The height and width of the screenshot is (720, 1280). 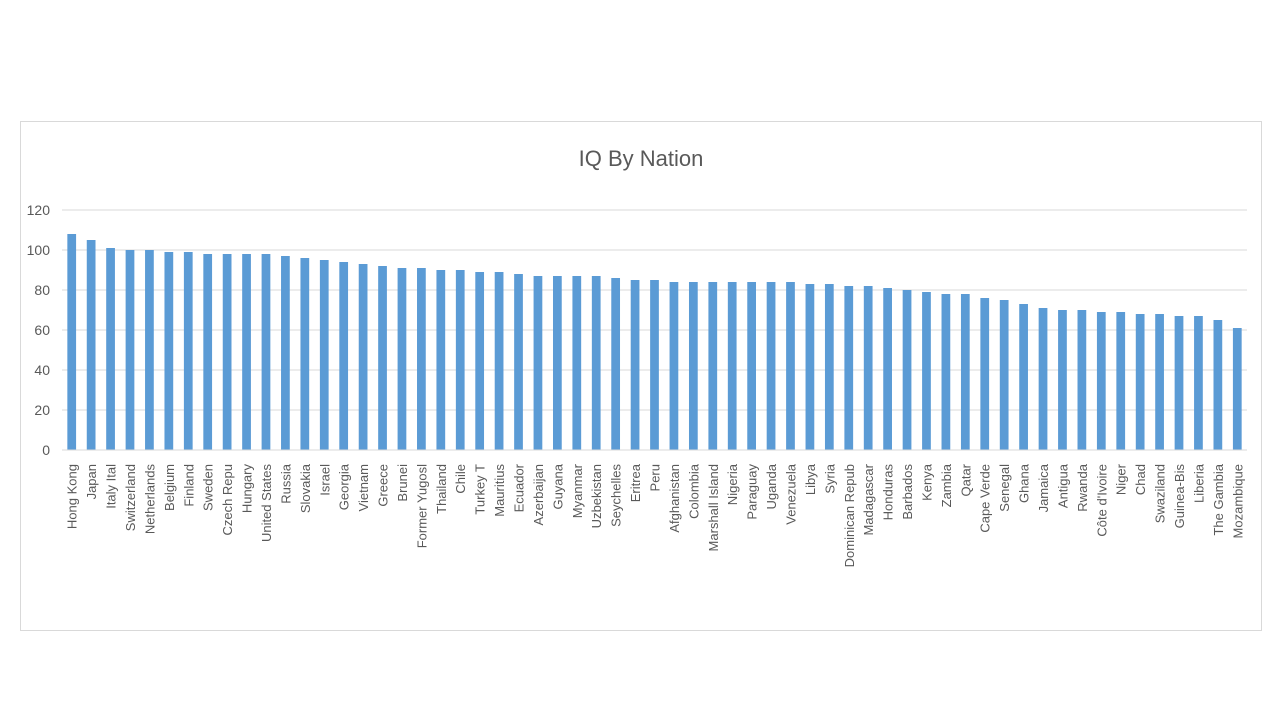 I want to click on x-tick-label: Israel, so click(x=324, y=480).